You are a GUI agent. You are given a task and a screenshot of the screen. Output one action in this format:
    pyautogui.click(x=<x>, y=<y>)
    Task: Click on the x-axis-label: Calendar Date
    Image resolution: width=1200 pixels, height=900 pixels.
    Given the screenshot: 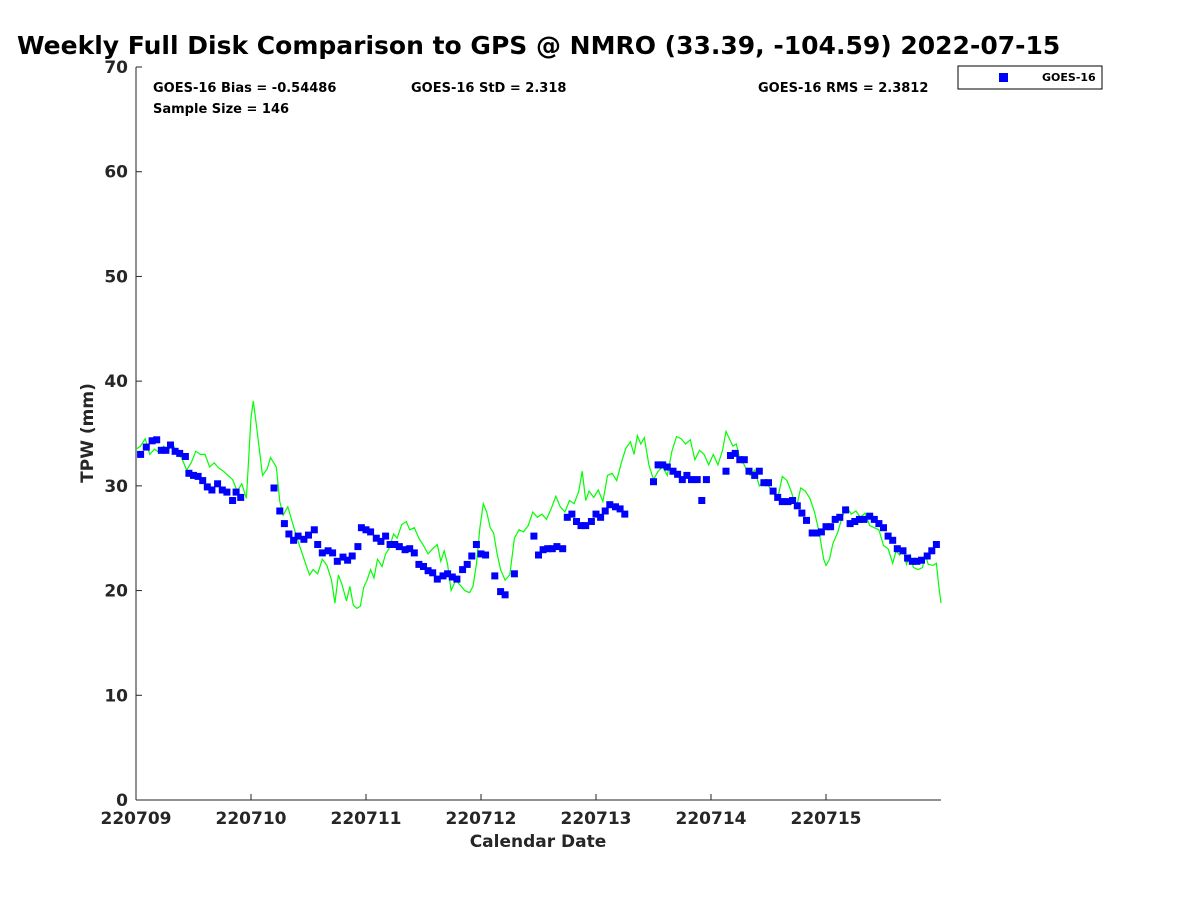 What is the action you would take?
    pyautogui.click(x=538, y=842)
    